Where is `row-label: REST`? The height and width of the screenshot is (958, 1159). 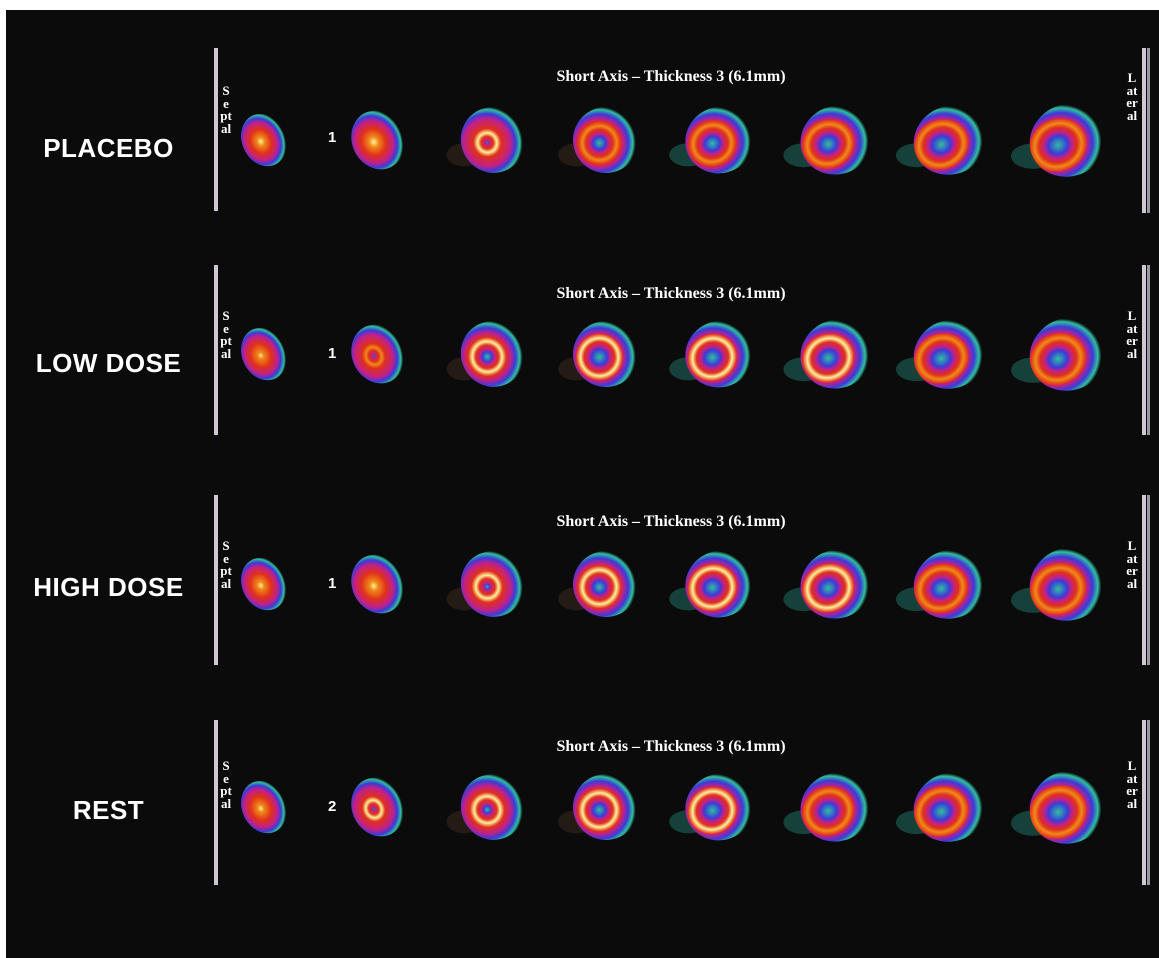
row-label: REST is located at coordinates (108, 810).